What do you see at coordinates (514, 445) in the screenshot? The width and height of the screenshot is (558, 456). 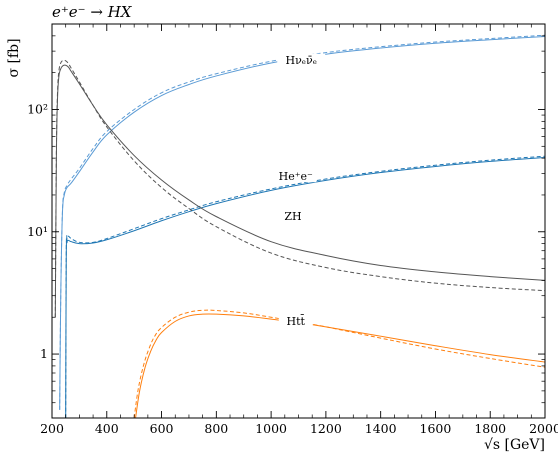 I see `x-axis-label: √s [GeV]` at bounding box center [514, 445].